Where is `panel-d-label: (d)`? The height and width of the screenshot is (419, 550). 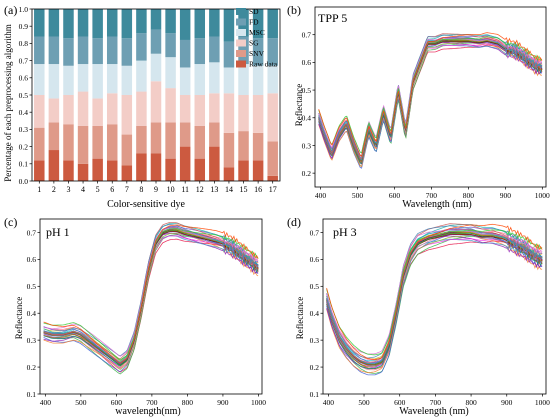
panel-d-label: (d) is located at coordinates (294, 222).